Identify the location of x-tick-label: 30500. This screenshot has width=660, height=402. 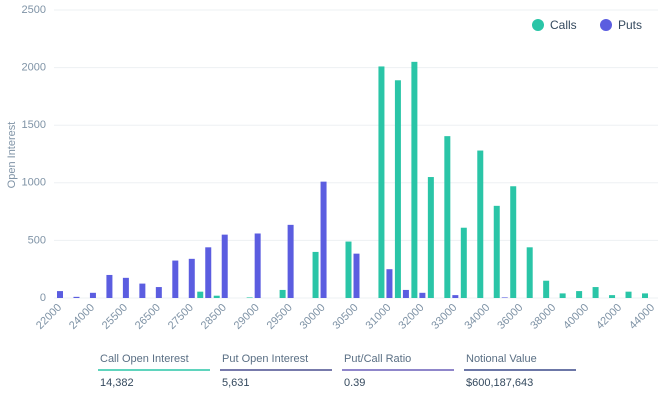
(346, 317).